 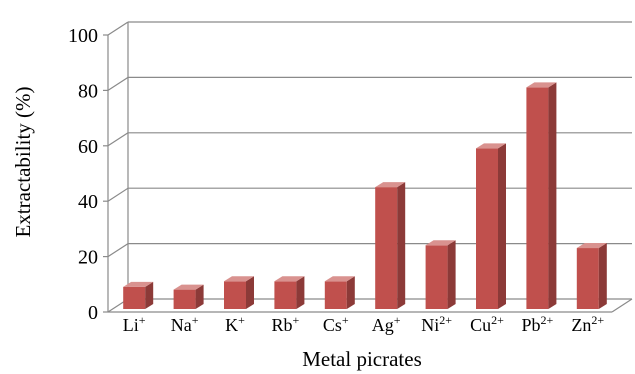 I want to click on x-tick-label: Rb+, so click(x=286, y=324).